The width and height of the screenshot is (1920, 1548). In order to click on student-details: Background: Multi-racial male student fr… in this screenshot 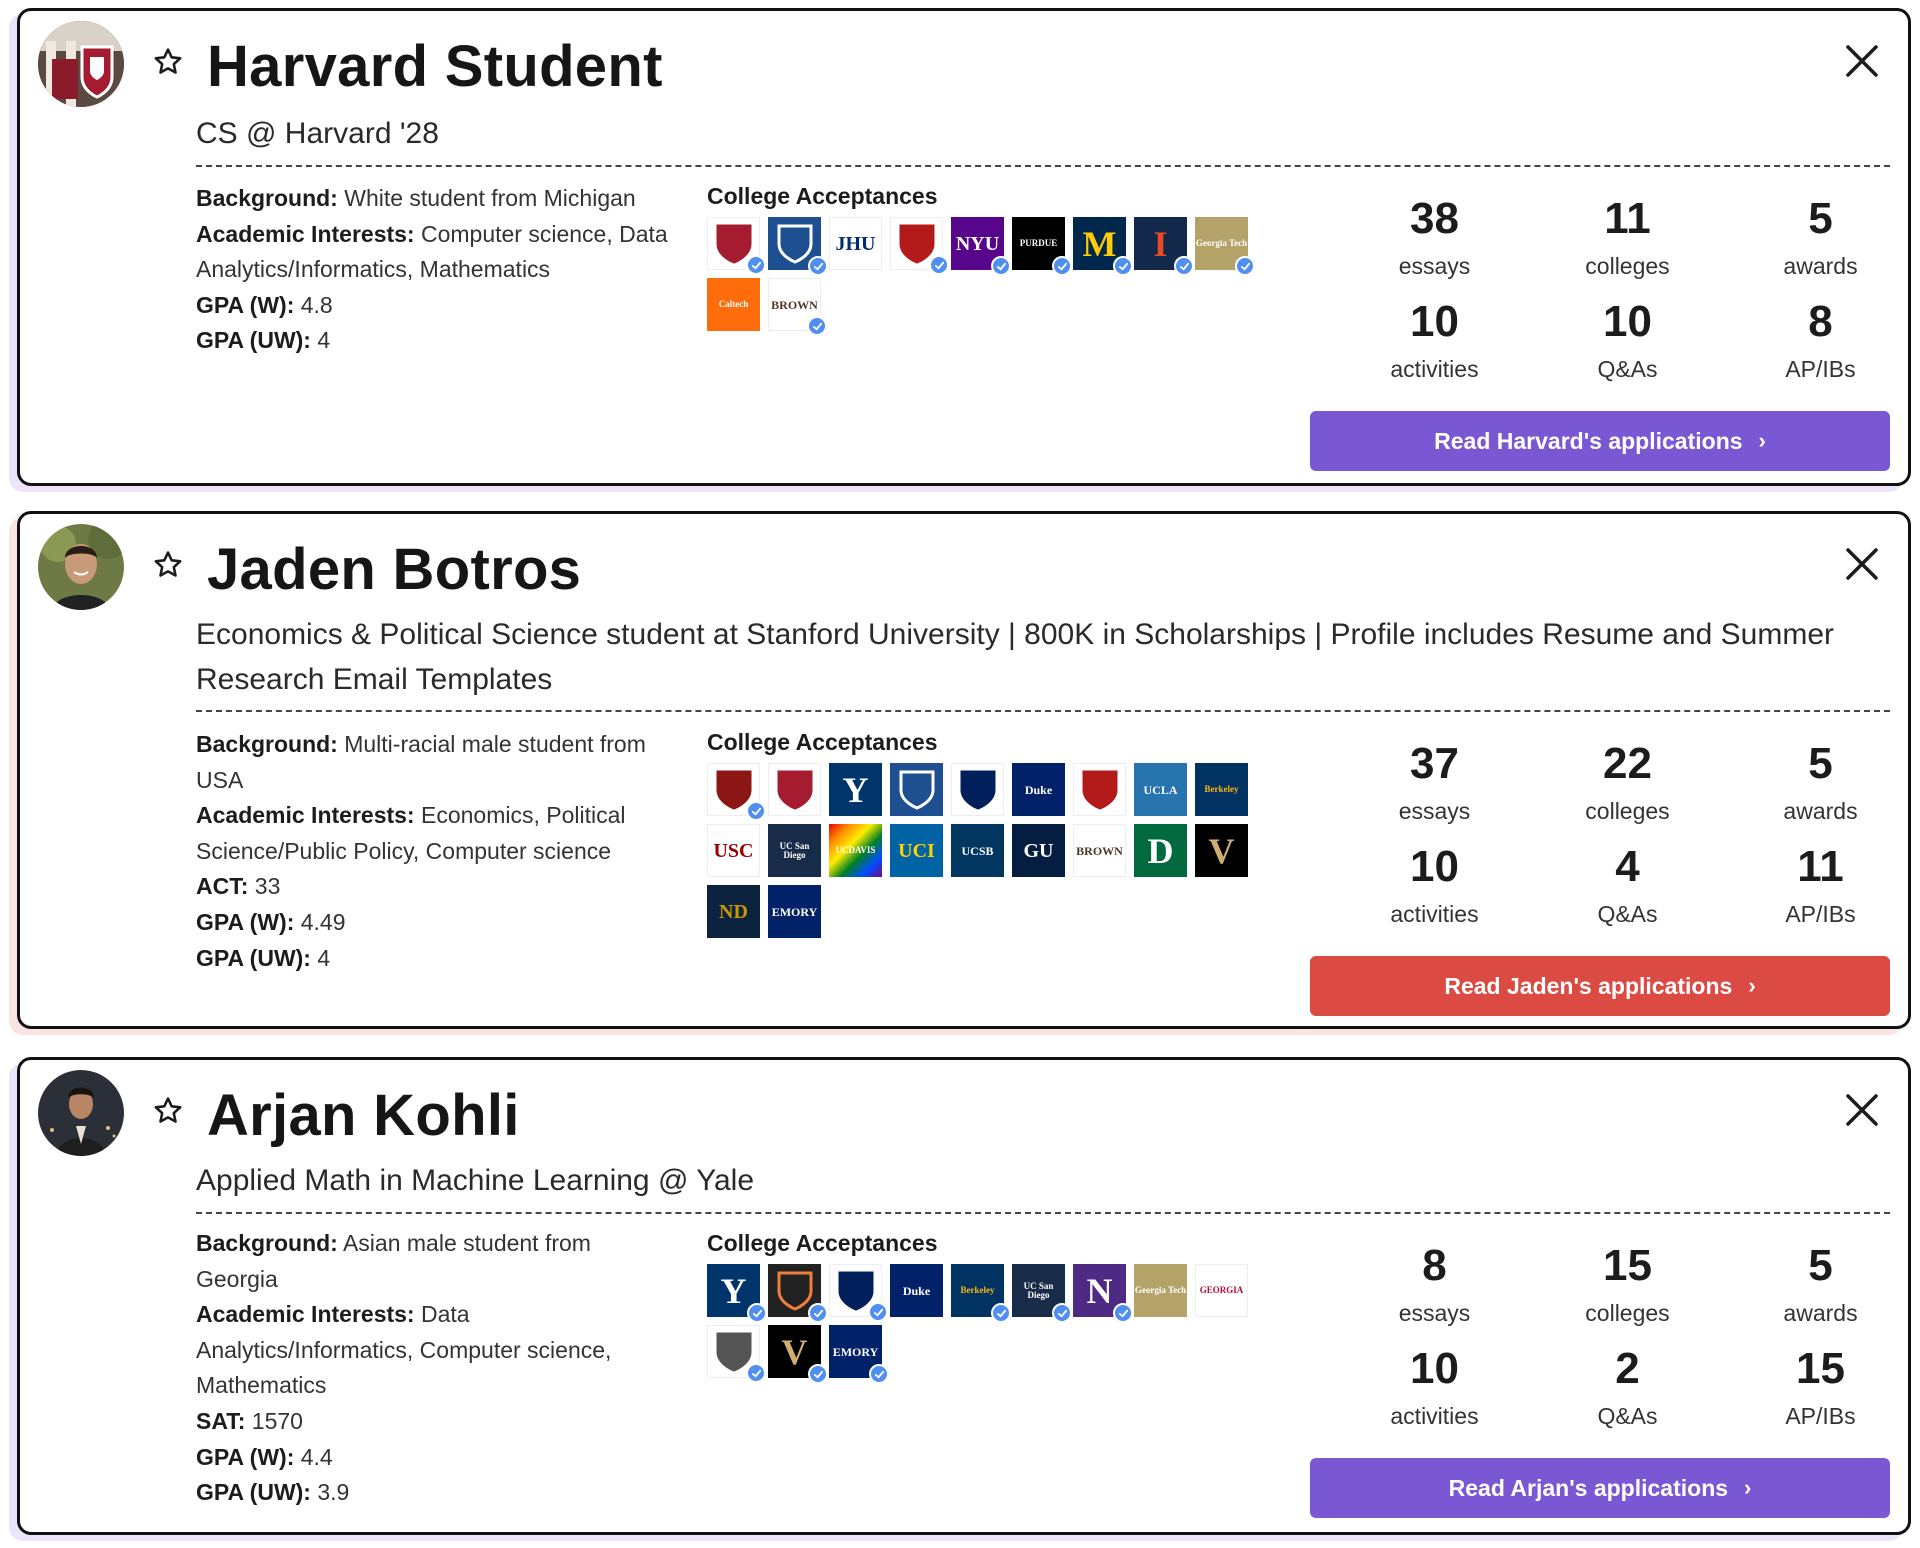, I will do `click(441, 851)`.